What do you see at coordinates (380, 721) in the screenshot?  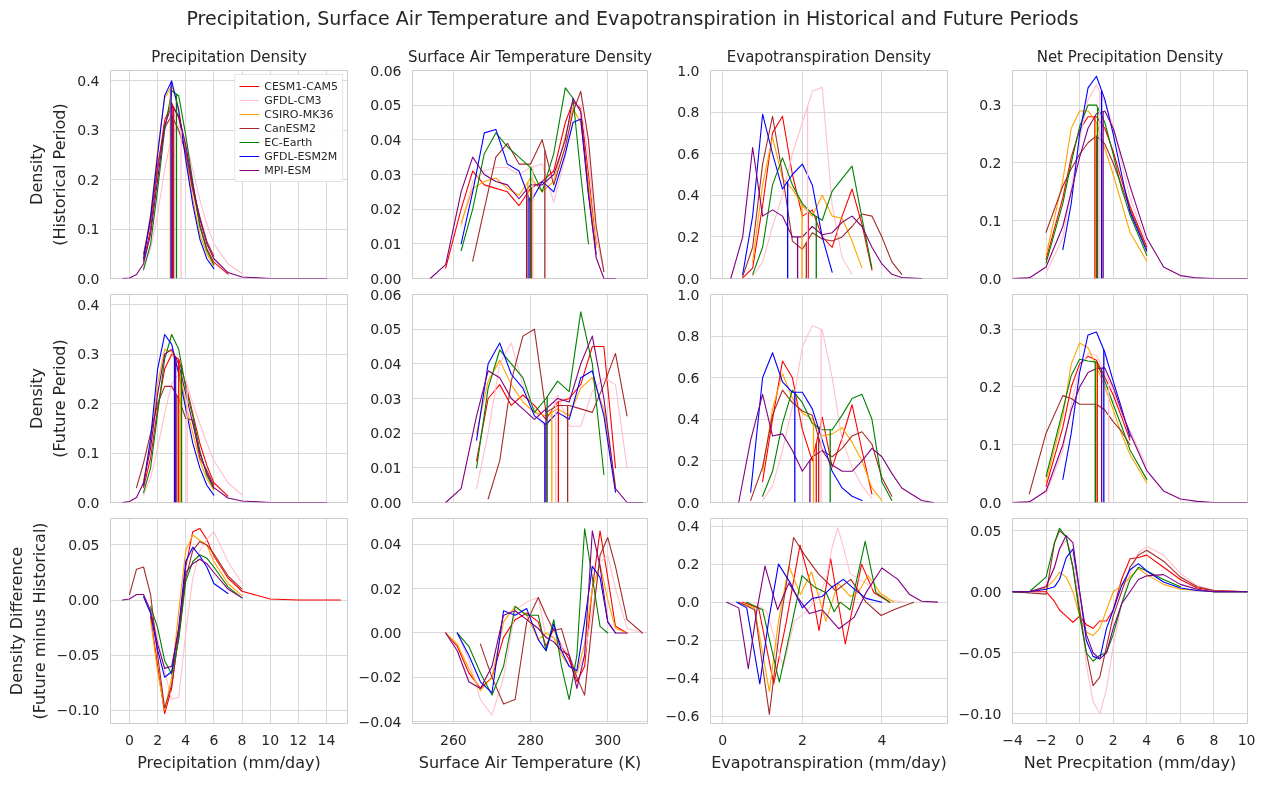 I see `y-tick-label: −0.04` at bounding box center [380, 721].